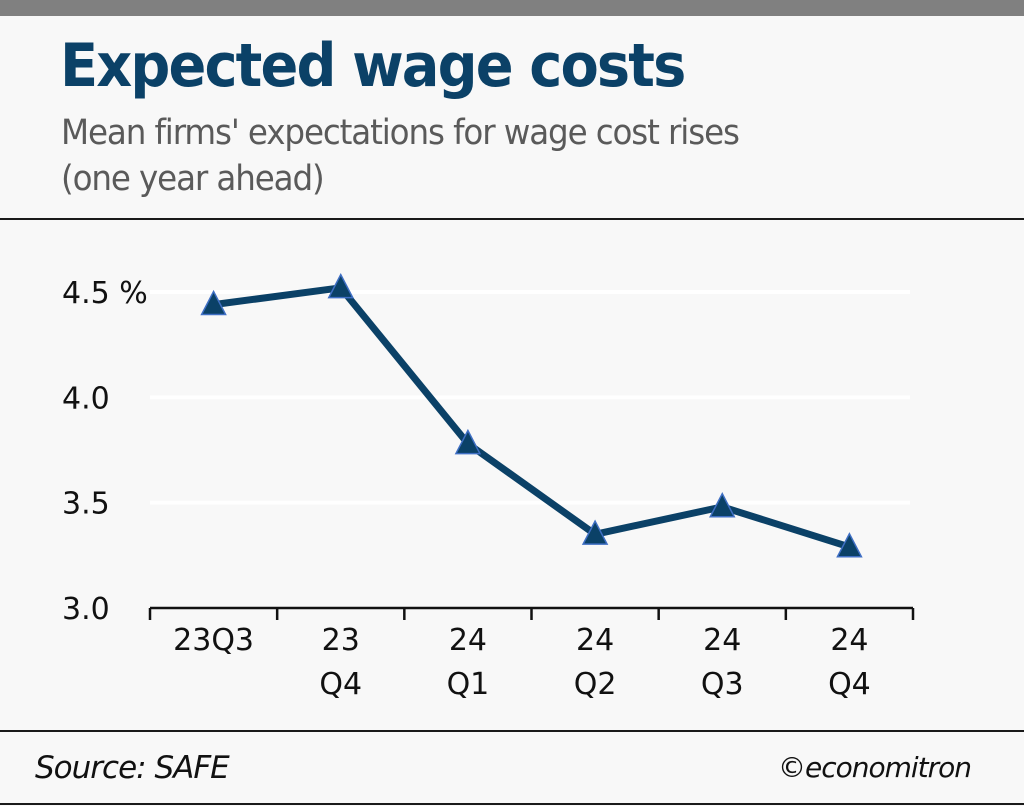 This screenshot has height=806, width=1024. I want to click on x-tick-label: 24 Q2, so click(595, 662).